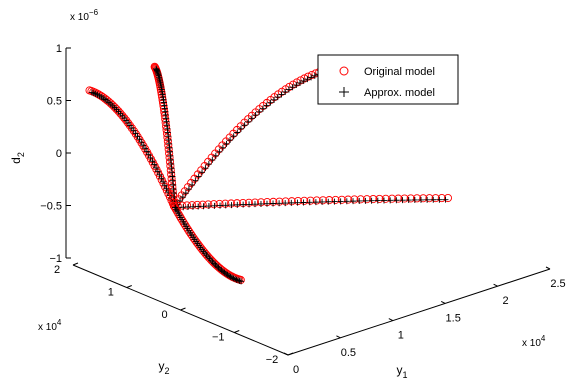  I want to click on y2-tick-label: 2, so click(57, 270).